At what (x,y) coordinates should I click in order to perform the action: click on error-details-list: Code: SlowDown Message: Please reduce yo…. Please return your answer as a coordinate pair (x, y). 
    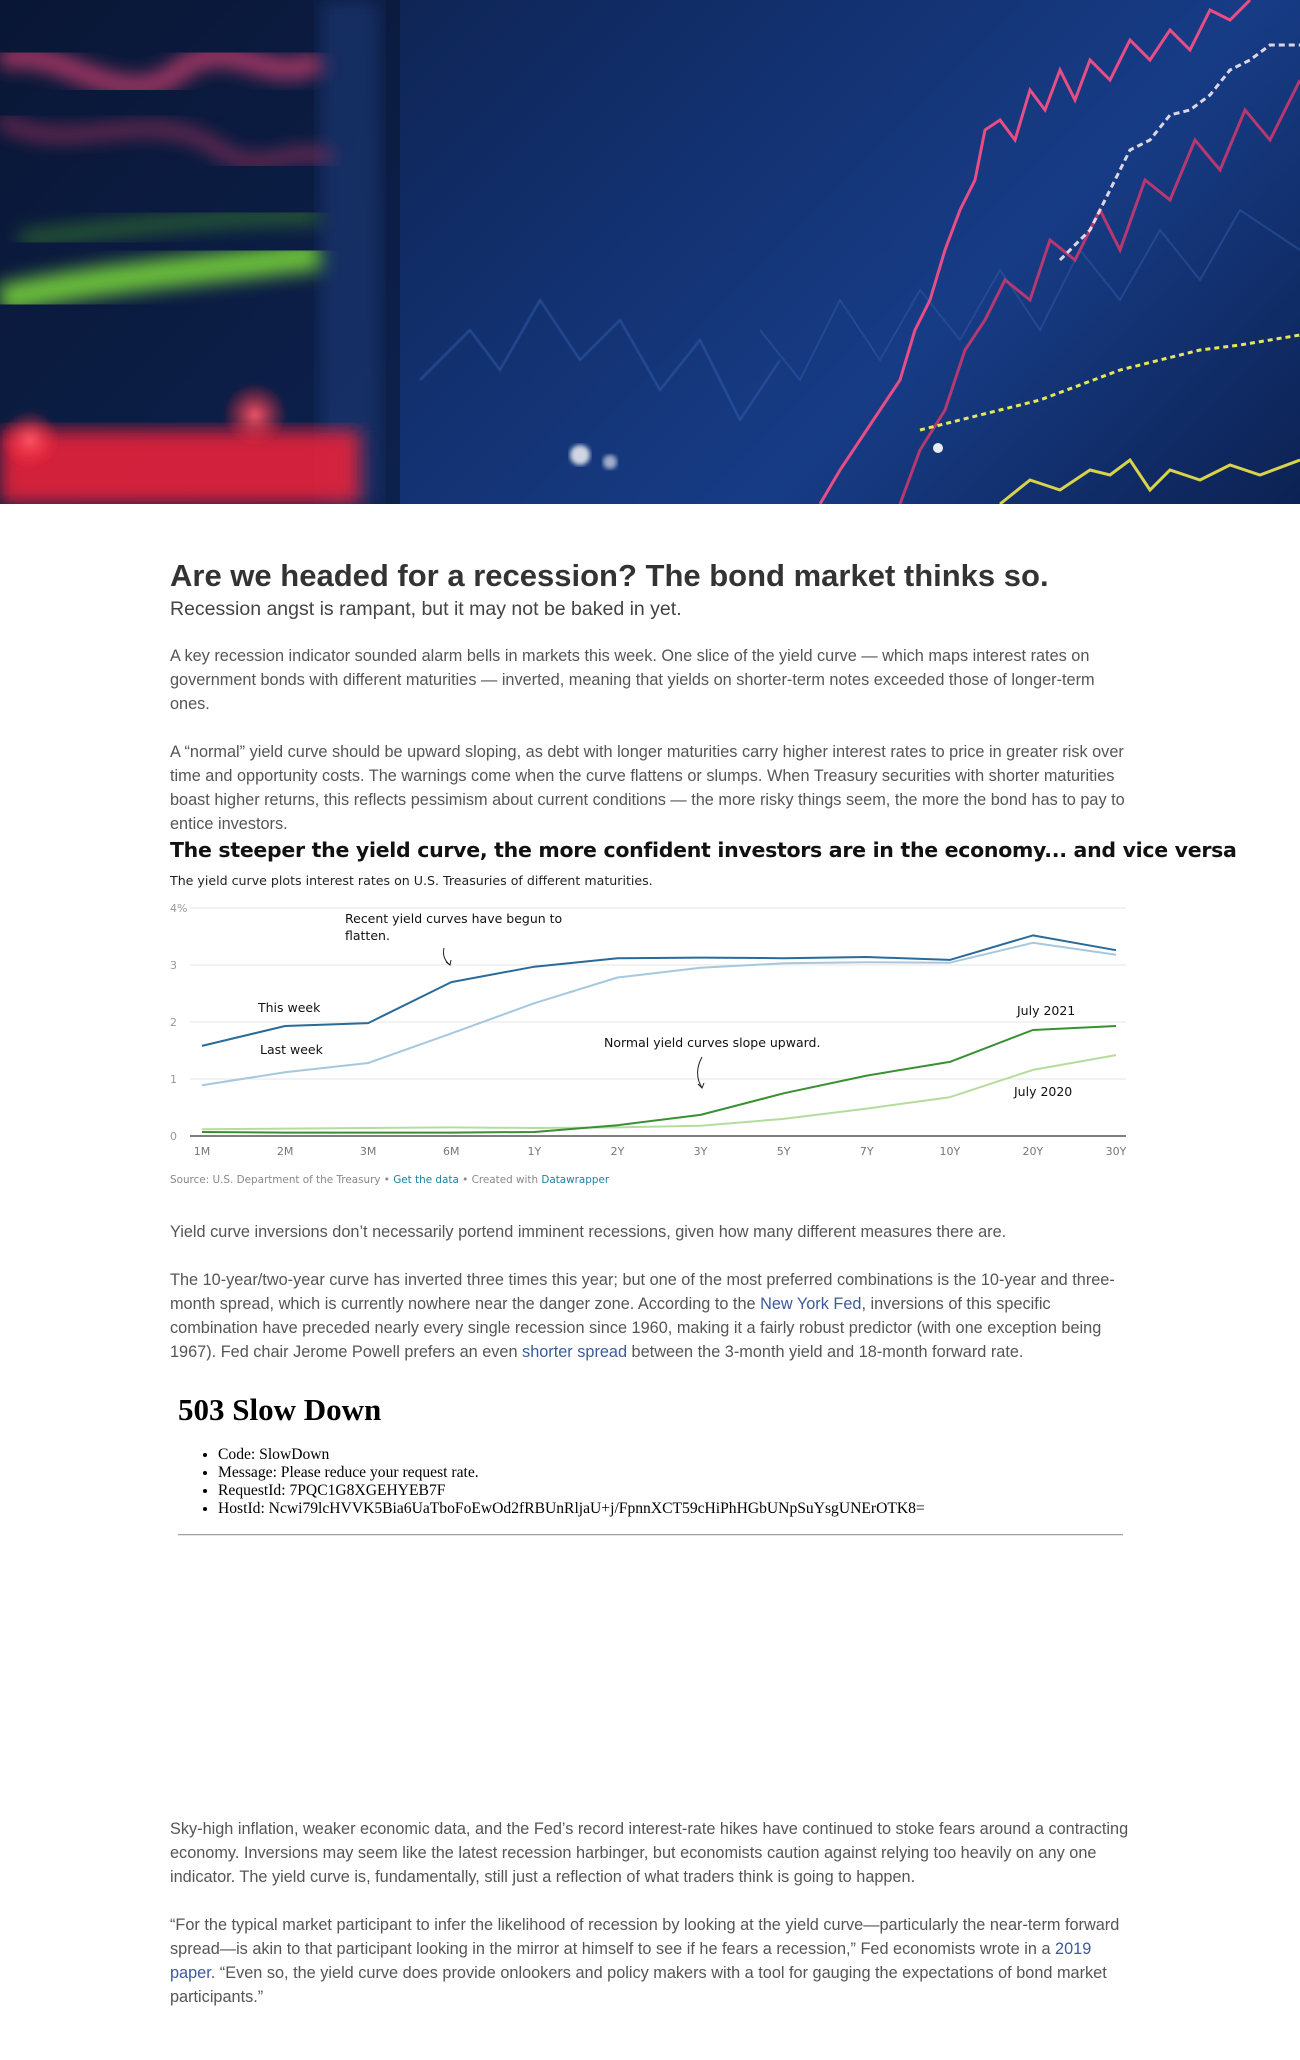
    Looking at the image, I should click on (650, 1482).